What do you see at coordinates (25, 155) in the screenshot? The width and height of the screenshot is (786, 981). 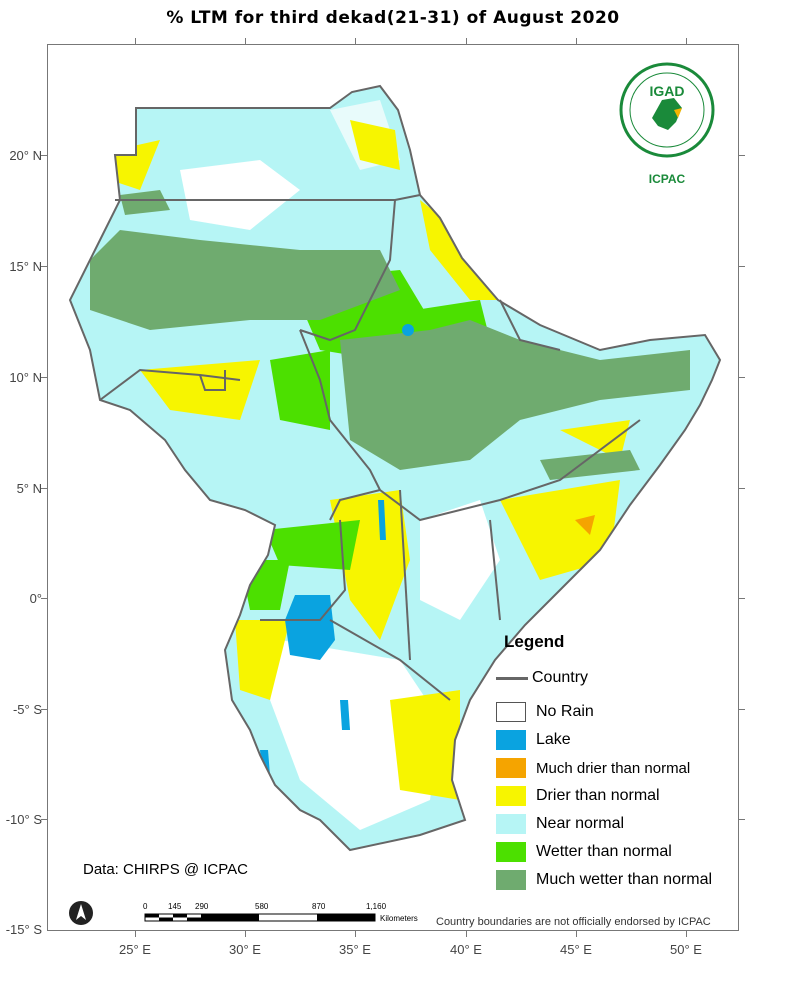 I see `lat-label: 20° N` at bounding box center [25, 155].